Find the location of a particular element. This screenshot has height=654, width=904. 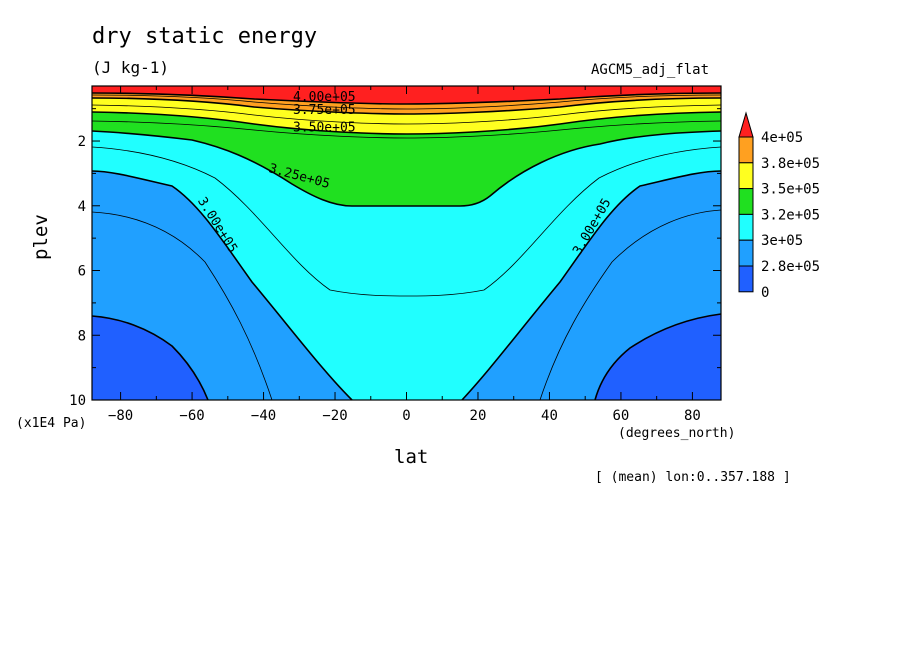

x-tick-label: 80 is located at coordinates (692, 416).